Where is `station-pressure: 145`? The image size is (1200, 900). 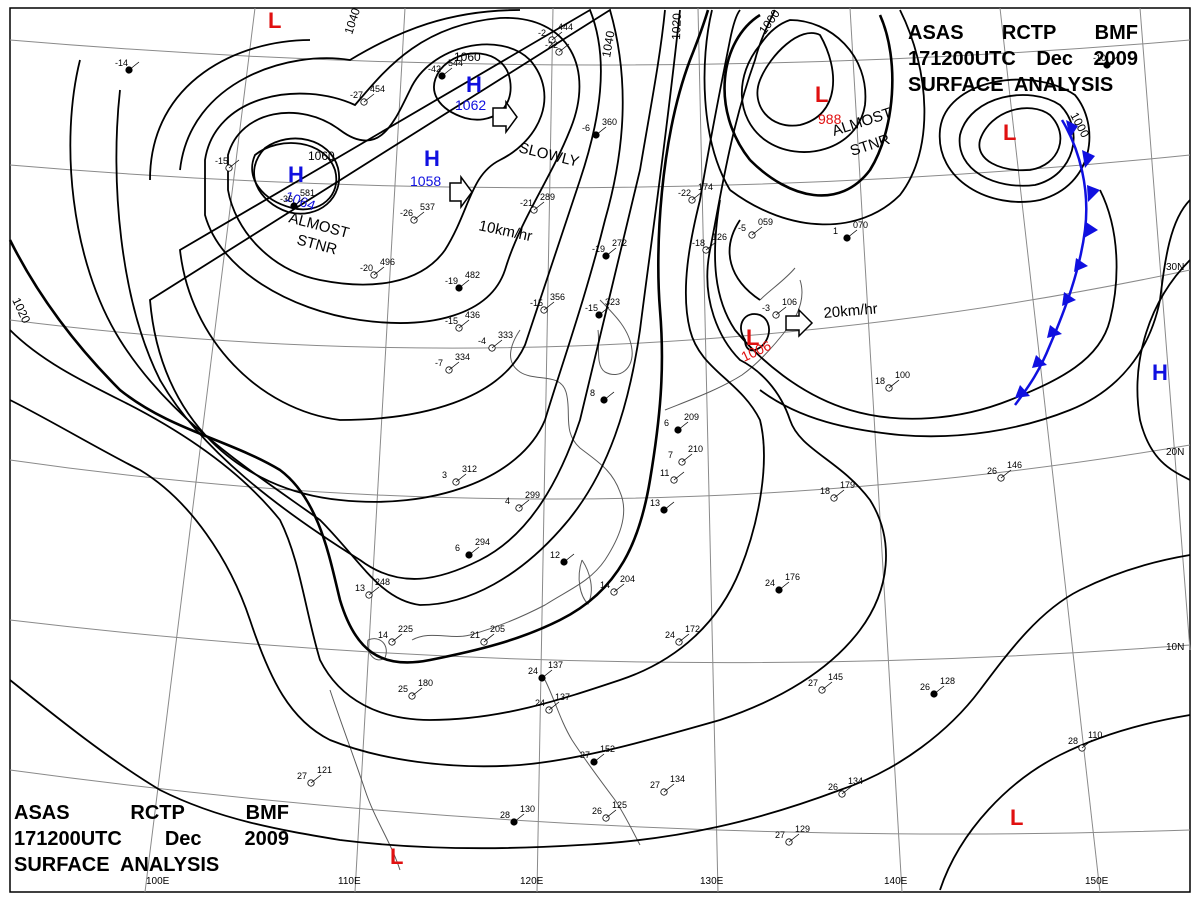
station-pressure: 145 is located at coordinates (835, 677).